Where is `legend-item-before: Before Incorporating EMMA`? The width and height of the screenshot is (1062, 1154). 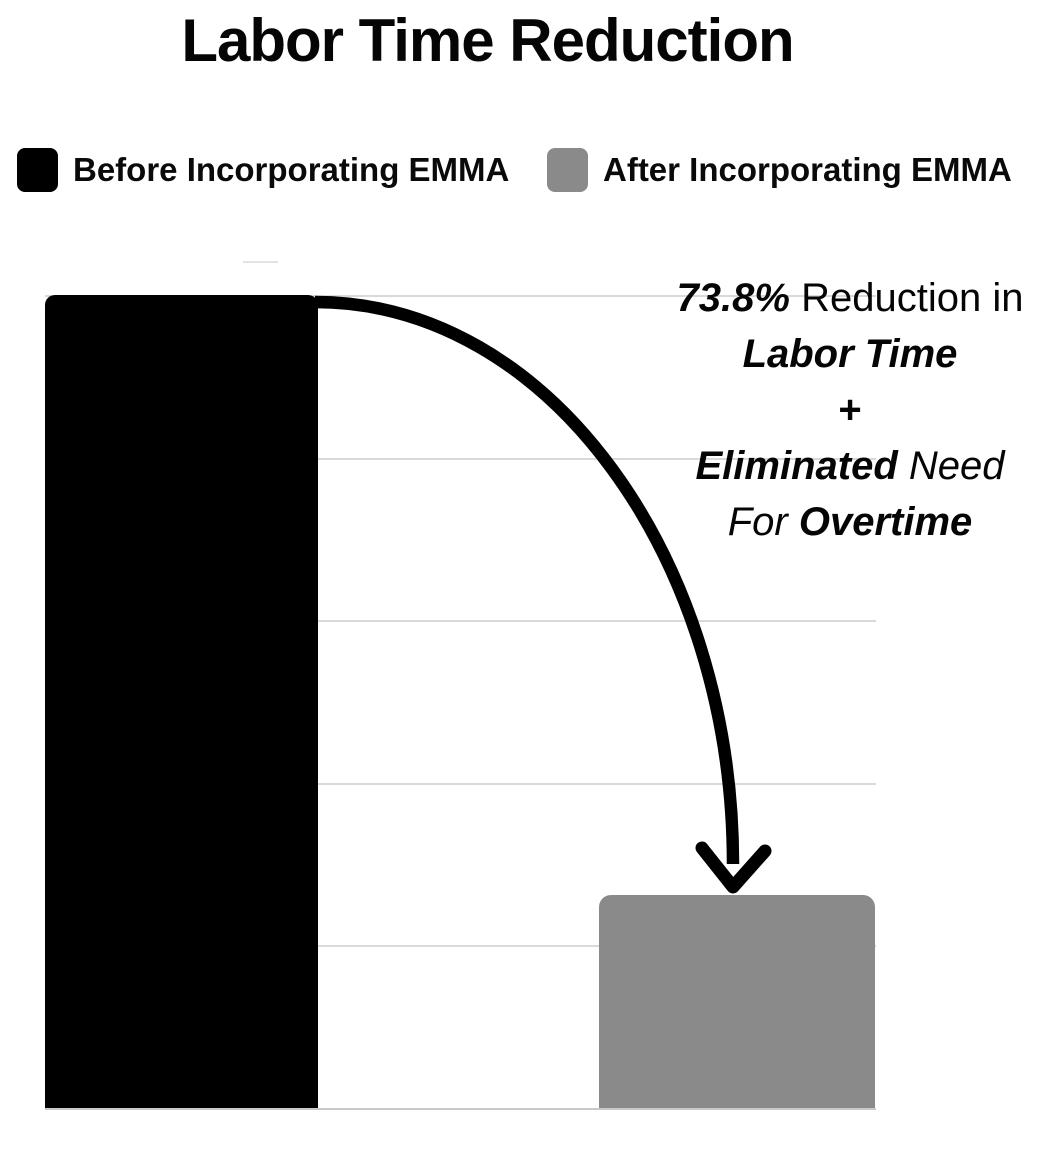 legend-item-before: Before Incorporating EMMA is located at coordinates (263, 170).